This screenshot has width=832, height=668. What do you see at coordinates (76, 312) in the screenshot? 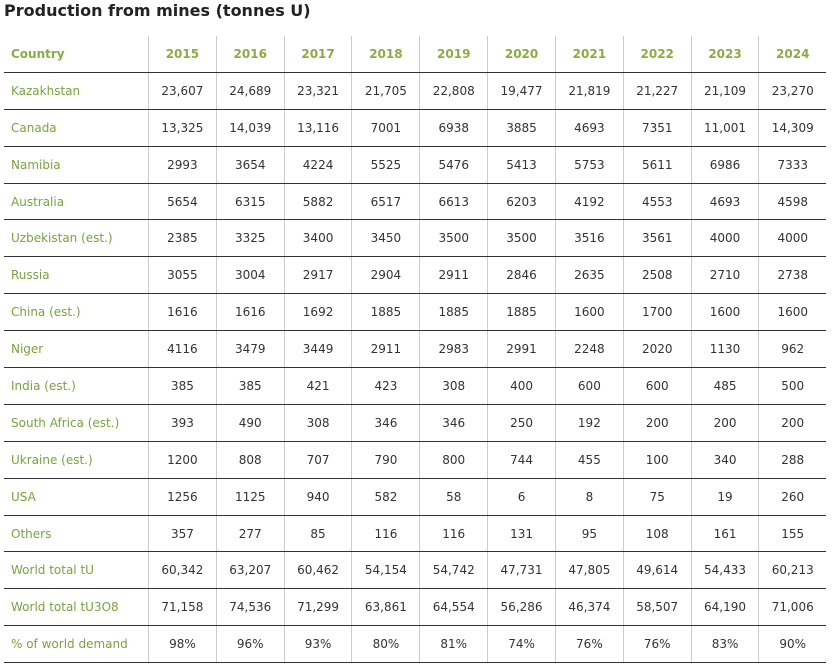
I see `row-label: China (est.)` at bounding box center [76, 312].